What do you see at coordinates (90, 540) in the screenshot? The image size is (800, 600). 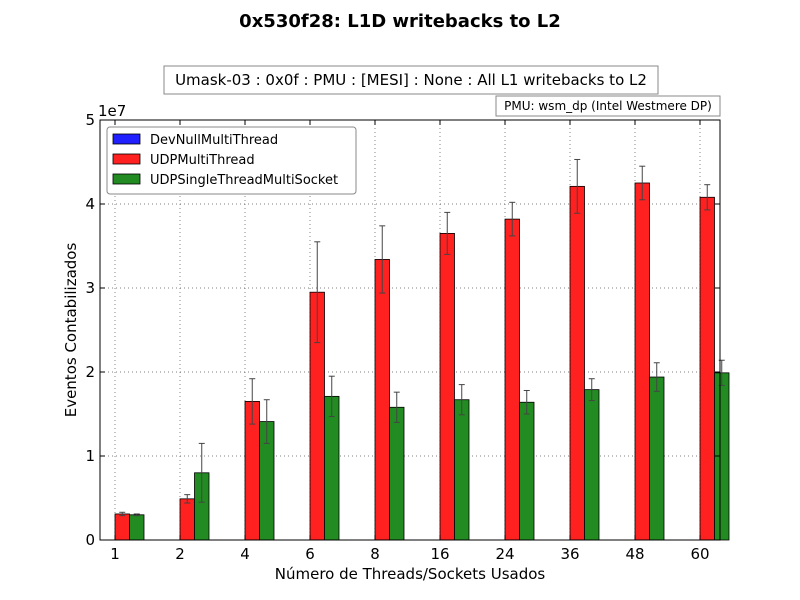 I see `y-tick-label: 0` at bounding box center [90, 540].